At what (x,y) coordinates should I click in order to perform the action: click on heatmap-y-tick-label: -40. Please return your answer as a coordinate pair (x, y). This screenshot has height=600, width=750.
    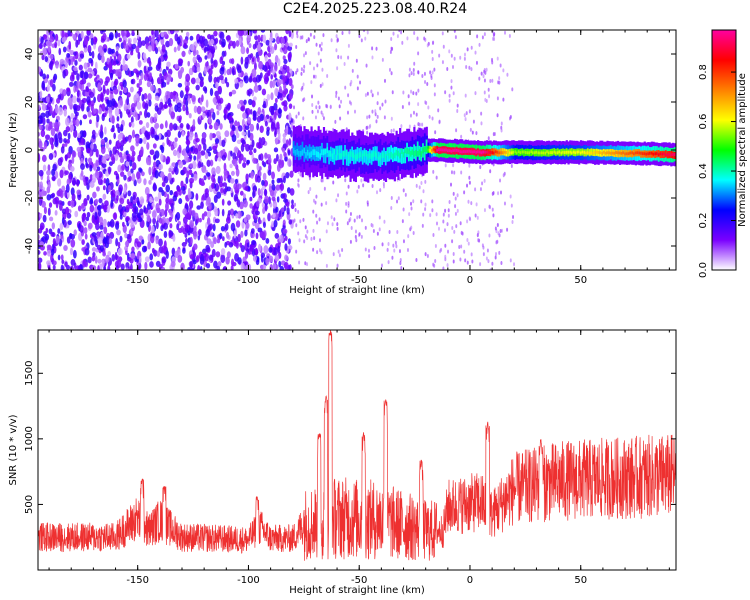
    Looking at the image, I should click on (29, 246).